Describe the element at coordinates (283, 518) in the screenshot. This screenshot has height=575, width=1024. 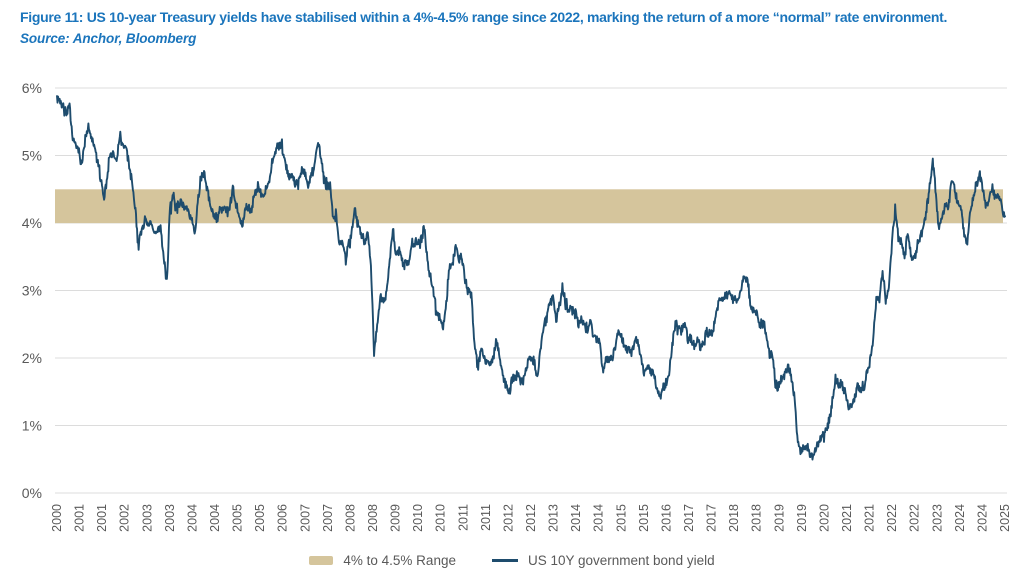
I see `x-tick-label: 2006` at that location.